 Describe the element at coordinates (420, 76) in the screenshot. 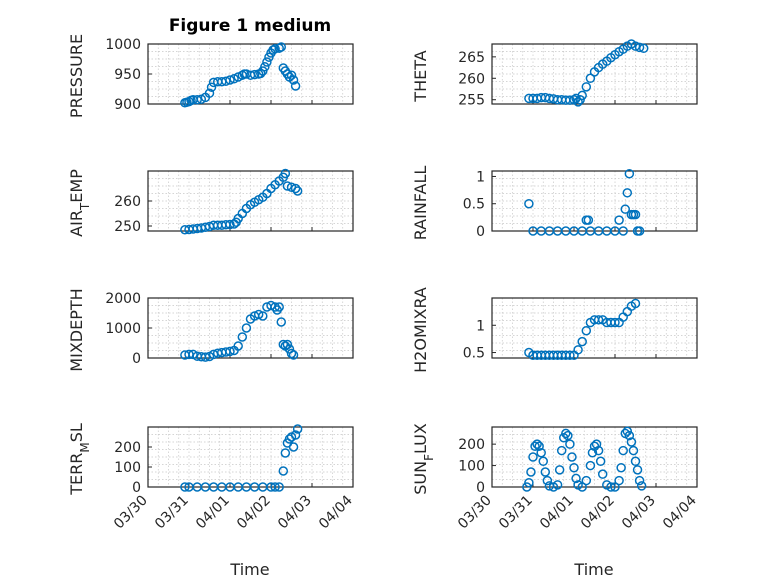

I see `y-axis-label: THETA` at that location.